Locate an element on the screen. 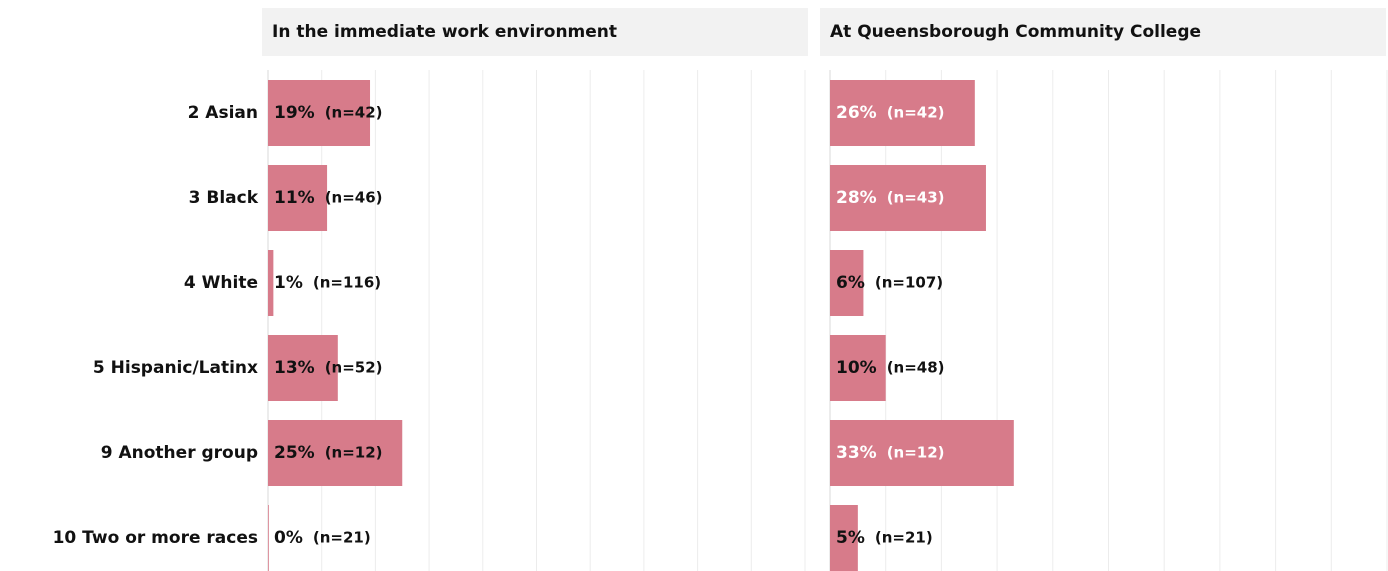 The image size is (1388, 571). category-label: 2 Asian is located at coordinates (223, 113).